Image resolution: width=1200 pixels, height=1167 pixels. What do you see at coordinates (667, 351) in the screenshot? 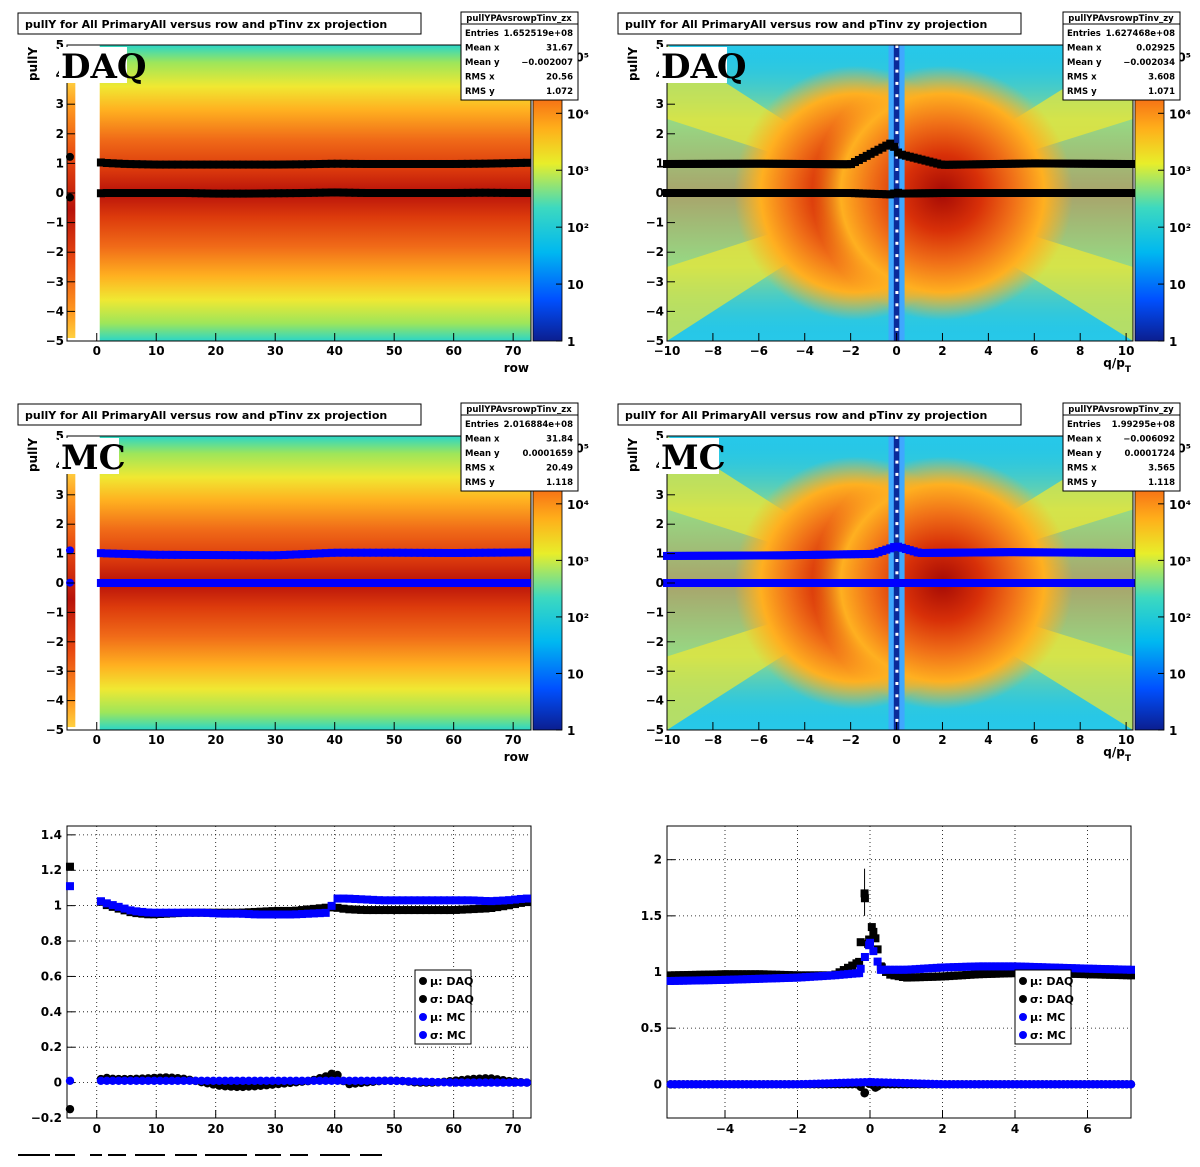
I see `x-tick-label: −10` at bounding box center [667, 351].